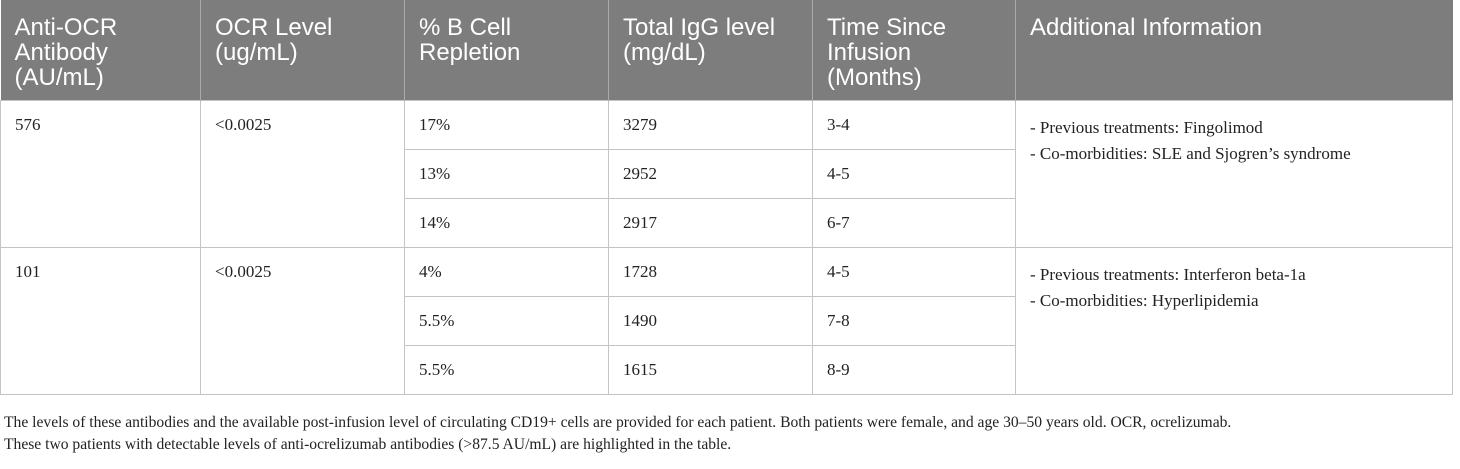 The height and width of the screenshot is (469, 1460). Describe the element at coordinates (100, 321) in the screenshot. I see `anti-ocr-antibody-cell: 101` at that location.